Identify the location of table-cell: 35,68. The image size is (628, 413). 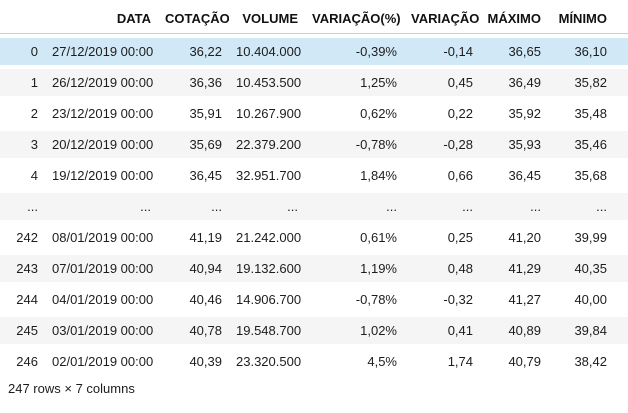
(590, 175).